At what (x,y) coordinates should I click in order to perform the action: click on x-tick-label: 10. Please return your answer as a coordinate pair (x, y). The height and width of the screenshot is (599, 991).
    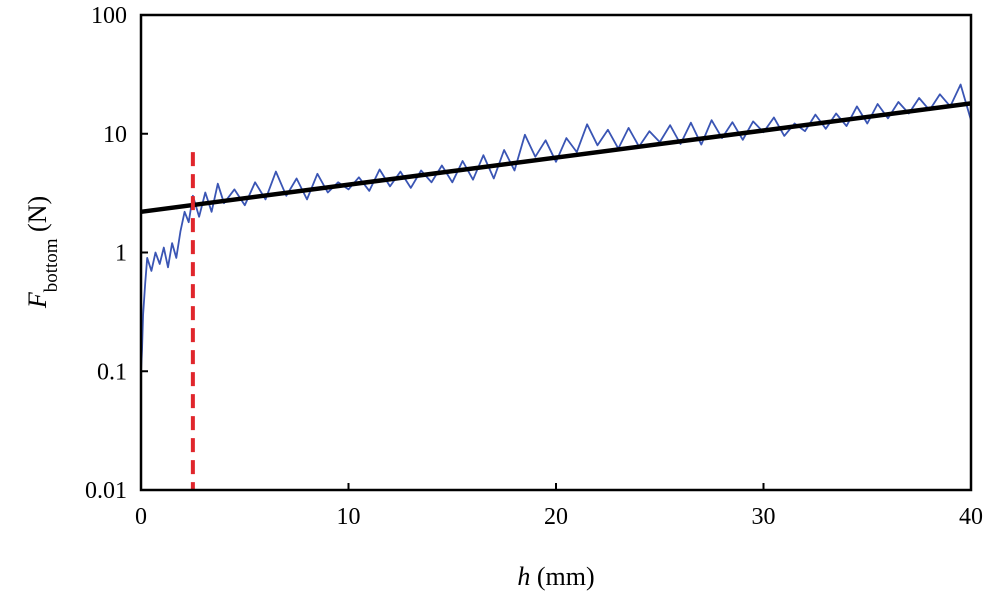
    Looking at the image, I should click on (349, 517).